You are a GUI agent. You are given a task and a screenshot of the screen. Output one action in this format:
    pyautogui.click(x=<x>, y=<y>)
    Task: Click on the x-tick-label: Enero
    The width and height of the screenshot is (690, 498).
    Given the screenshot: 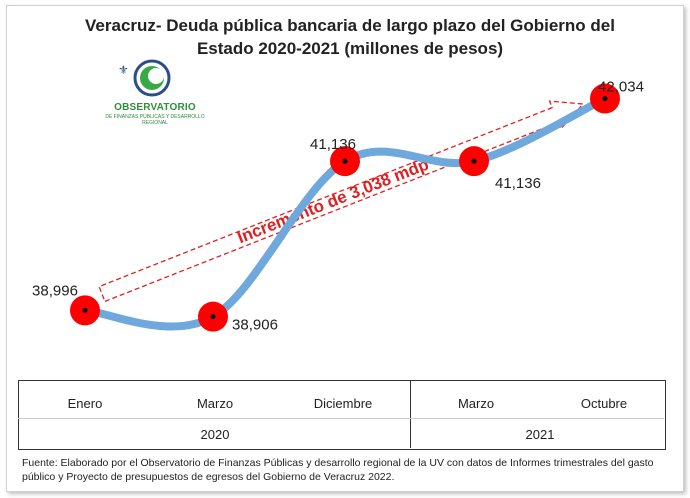 What is the action you would take?
    pyautogui.click(x=85, y=403)
    